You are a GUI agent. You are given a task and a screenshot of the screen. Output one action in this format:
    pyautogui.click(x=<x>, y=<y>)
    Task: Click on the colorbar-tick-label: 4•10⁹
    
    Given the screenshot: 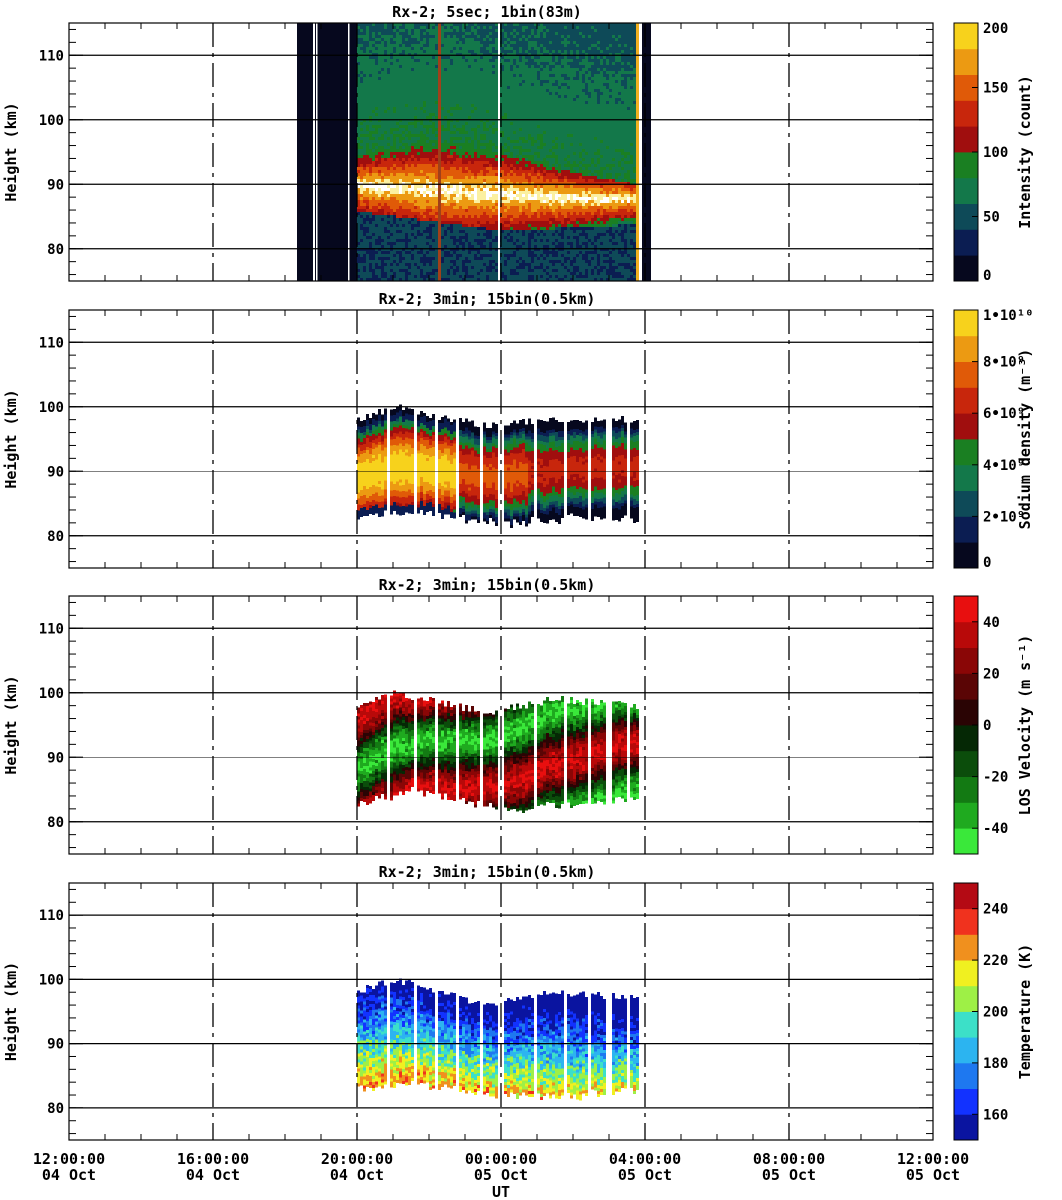 What is the action you would take?
    pyautogui.click(x=1004, y=466)
    